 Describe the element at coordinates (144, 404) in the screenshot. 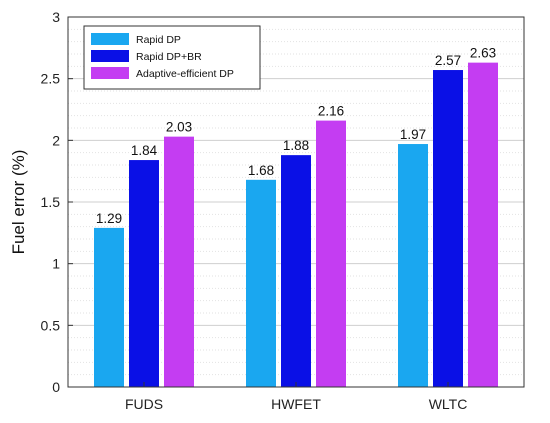

I see `x-tick-label: FUDS` at that location.